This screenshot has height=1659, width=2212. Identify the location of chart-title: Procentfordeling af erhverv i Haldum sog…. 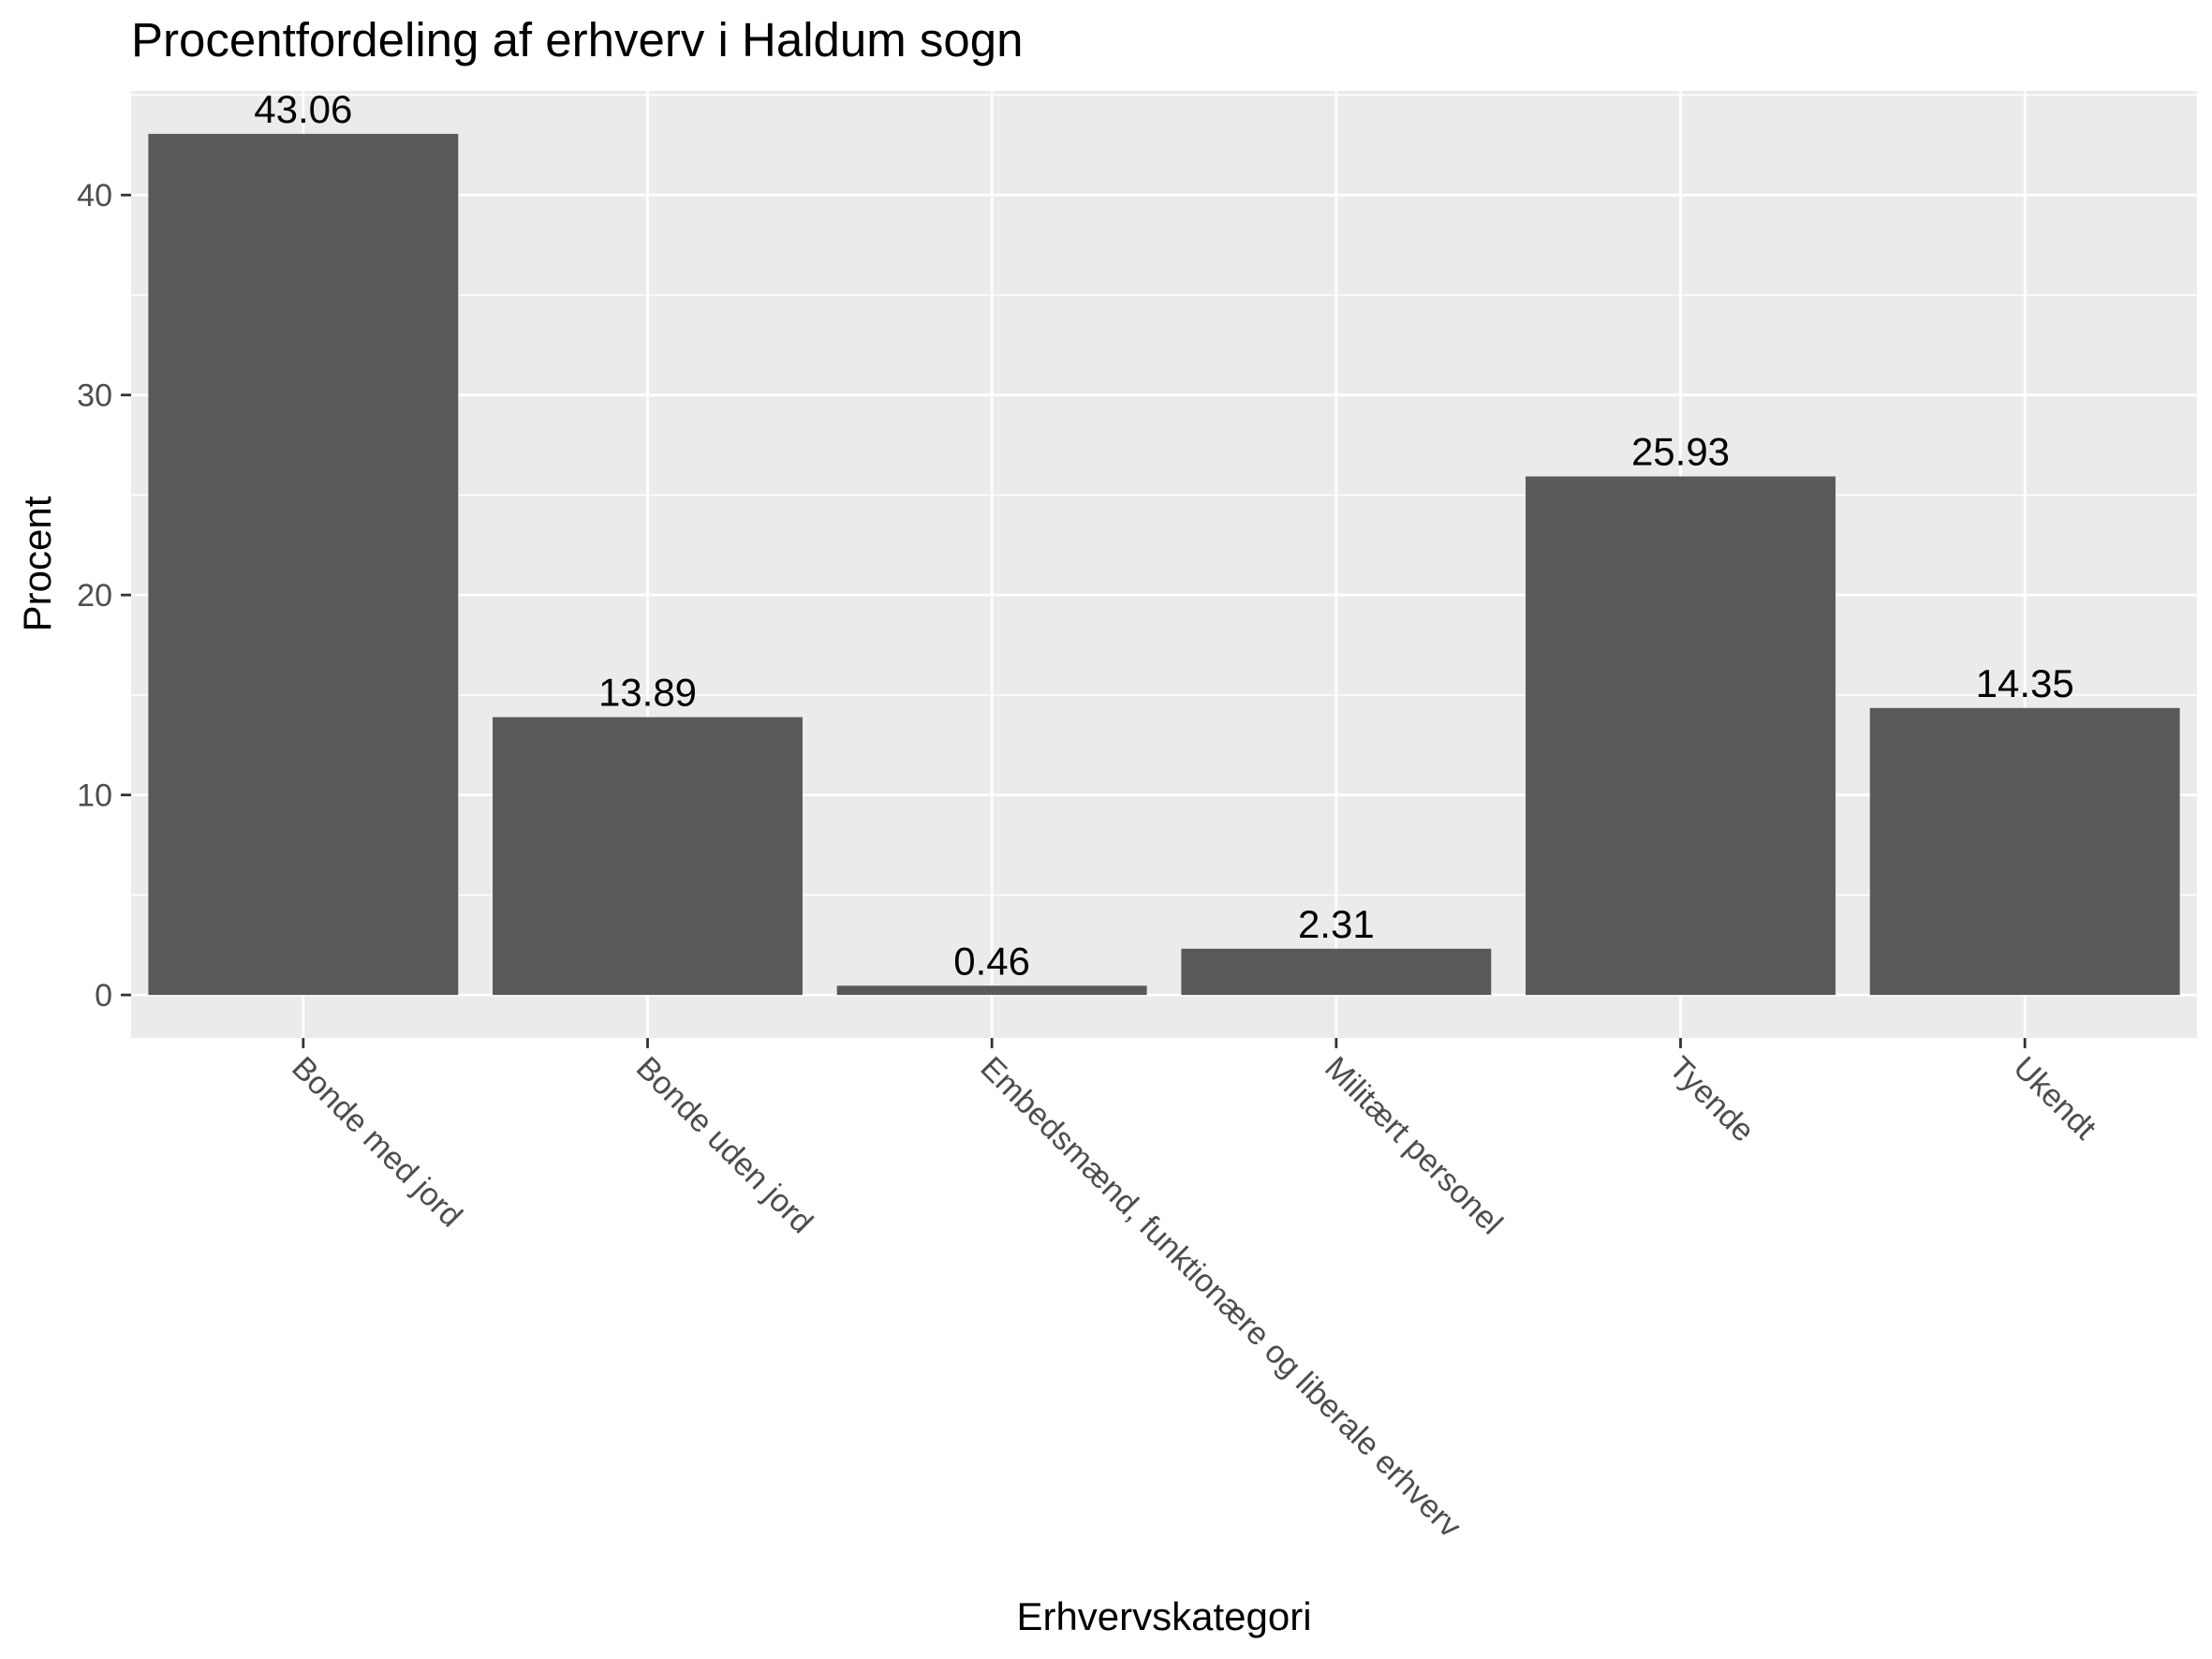
(577, 40).